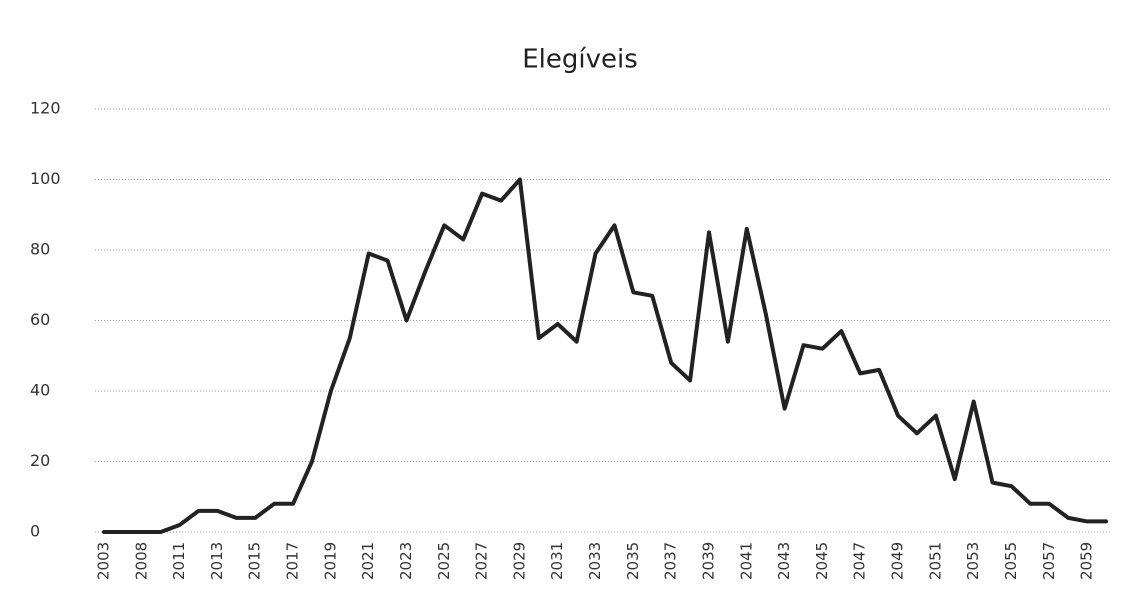 The width and height of the screenshot is (1132, 598). Describe the element at coordinates (784, 561) in the screenshot. I see `x-tick-label: 2043` at that location.